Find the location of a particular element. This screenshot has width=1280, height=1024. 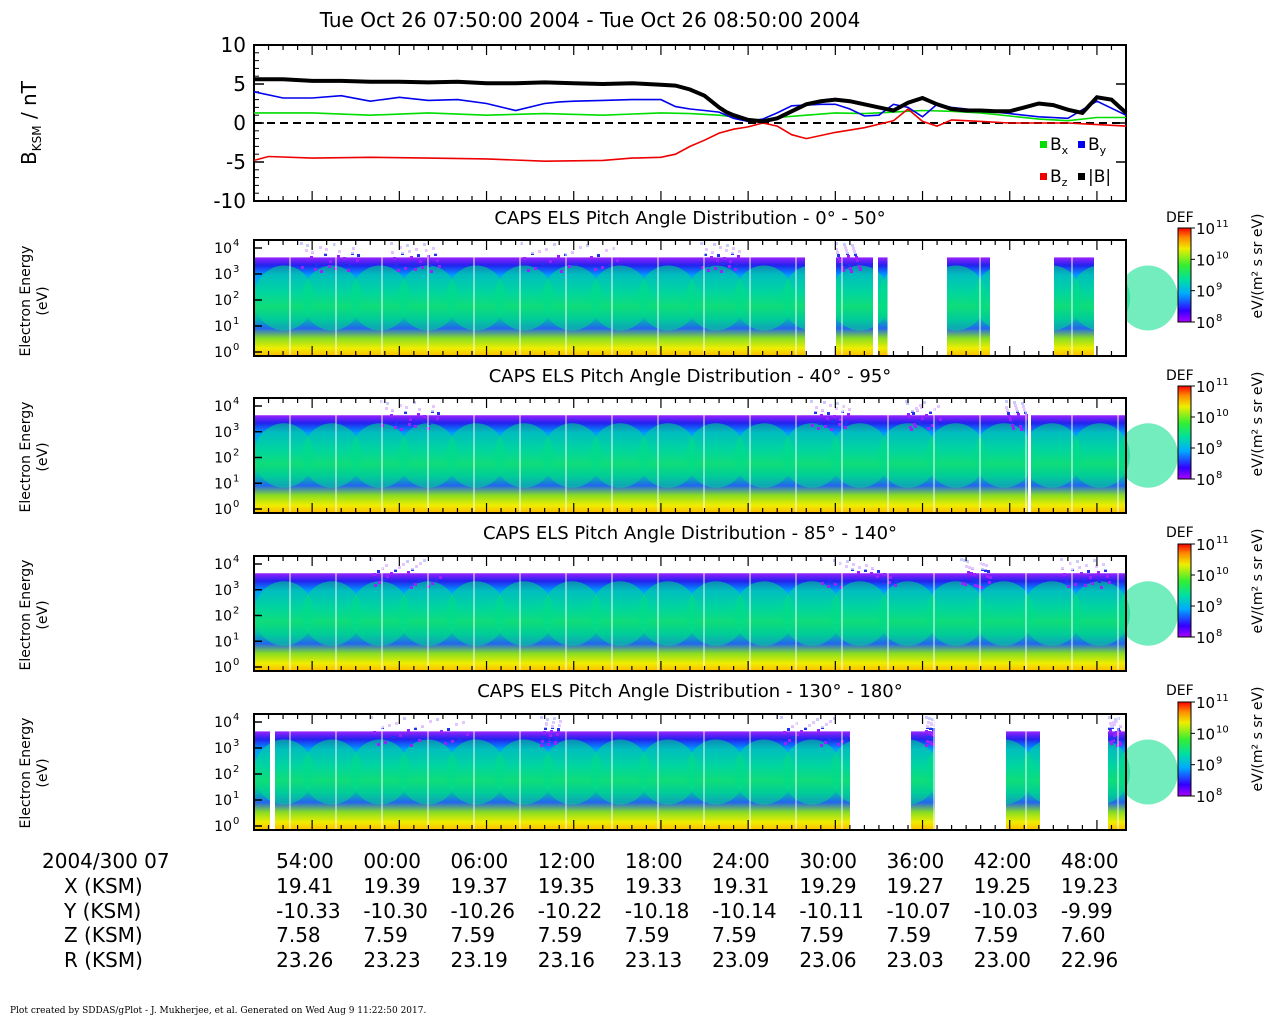

bfield-ytick-label: -5 is located at coordinates (236, 162).